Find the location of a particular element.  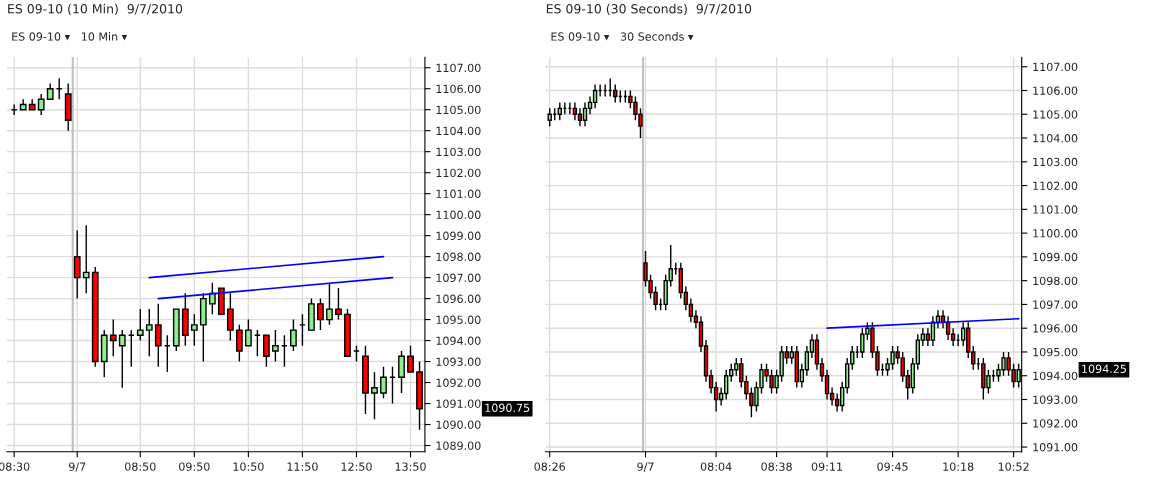

x-tick-label: 11:50 is located at coordinates (302, 466).